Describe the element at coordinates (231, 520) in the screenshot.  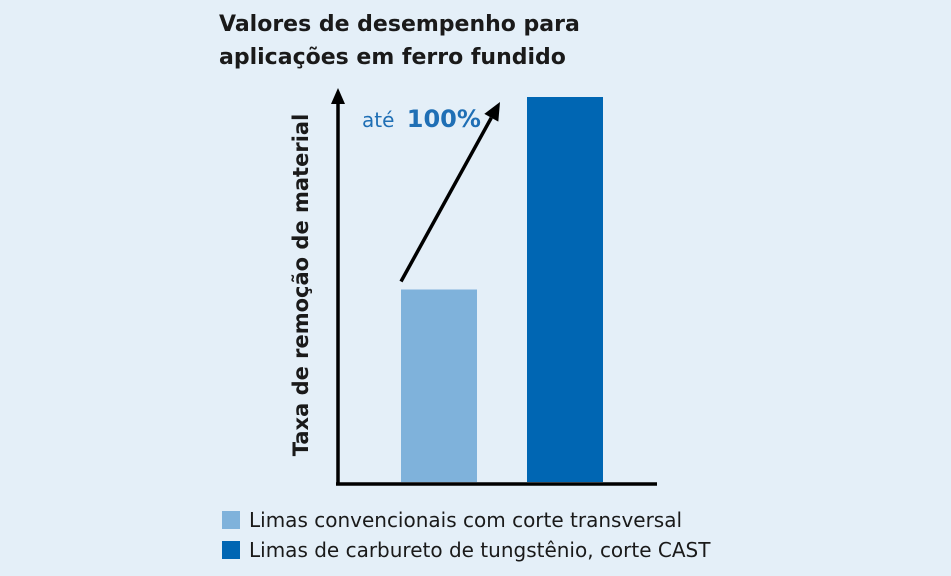
I see `legend-swatch-conventional` at that location.